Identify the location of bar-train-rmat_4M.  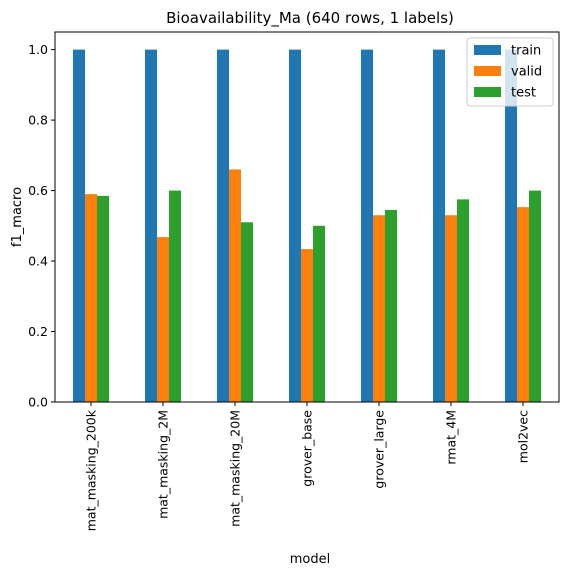
(439, 225).